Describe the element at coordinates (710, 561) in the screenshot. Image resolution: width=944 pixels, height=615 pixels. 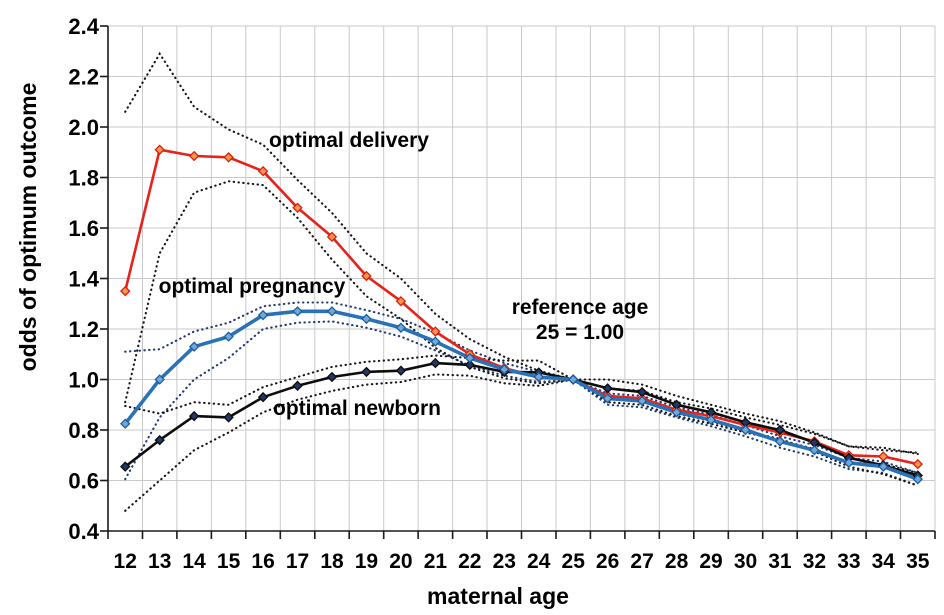
I see `x-tick-label: 29` at that location.